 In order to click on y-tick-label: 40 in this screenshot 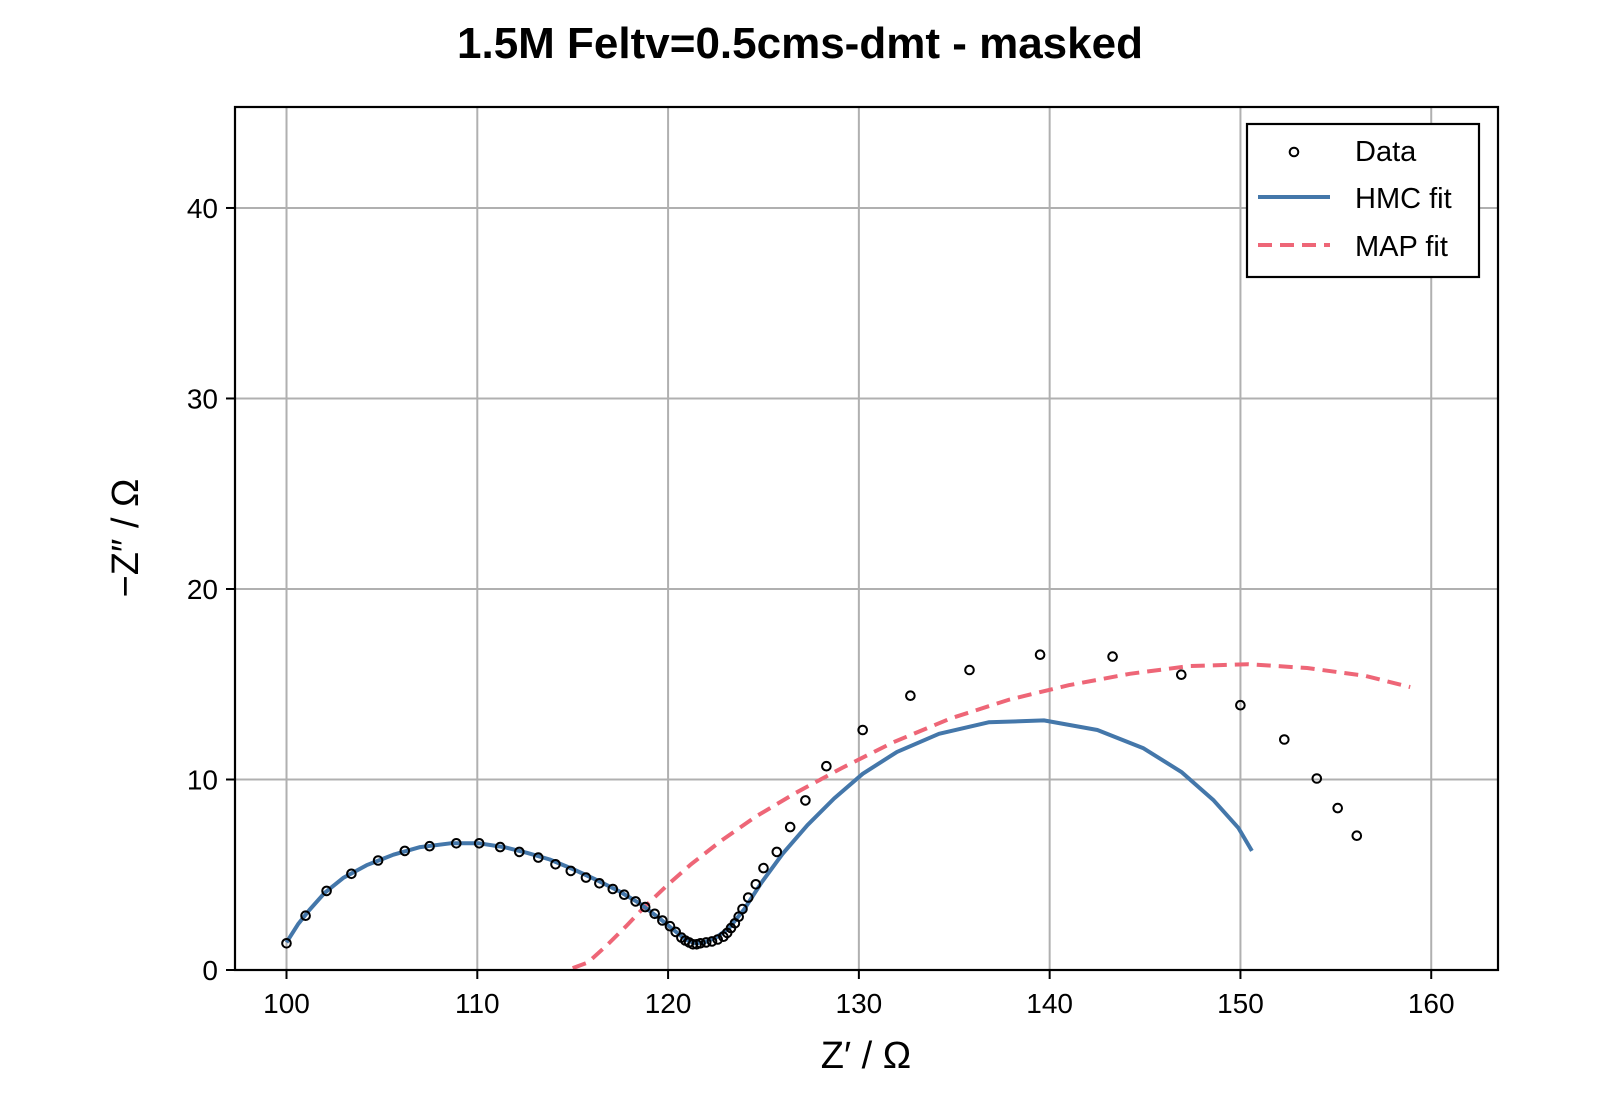, I will do `click(202, 208)`.